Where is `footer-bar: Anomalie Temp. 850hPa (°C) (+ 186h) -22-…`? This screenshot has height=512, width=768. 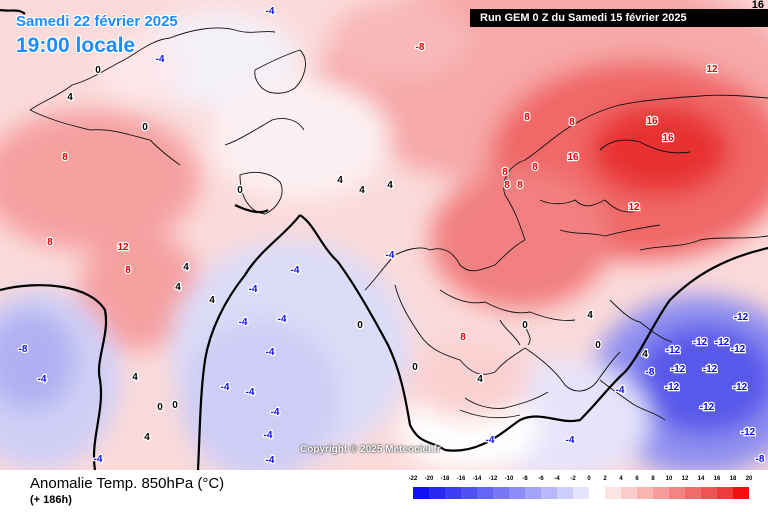 footer-bar: Anomalie Temp. 850hPa (°C) (+ 186h) -22-… is located at coordinates (384, 491).